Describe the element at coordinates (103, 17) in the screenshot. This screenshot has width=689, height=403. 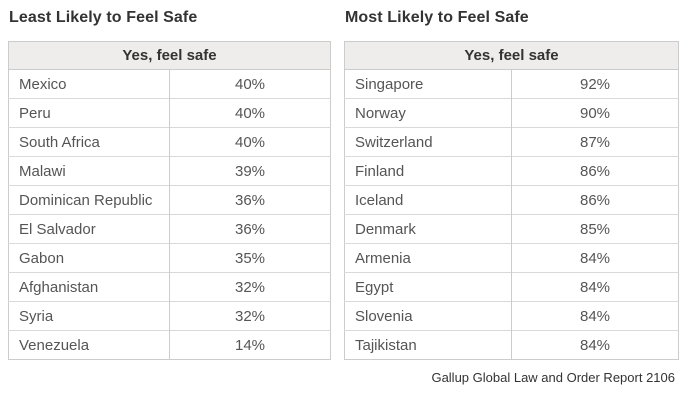
I see `least-likely-title: Least Likely to Feel Safe` at that location.